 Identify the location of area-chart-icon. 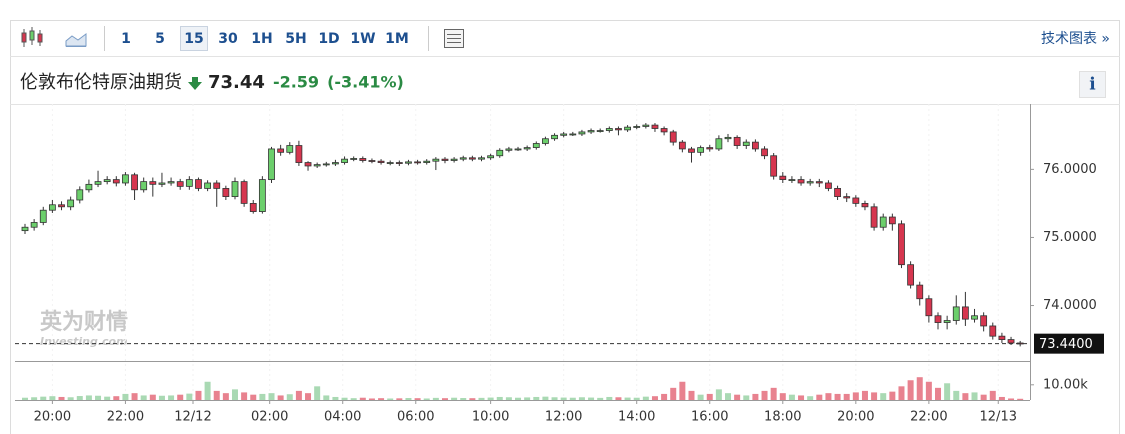
(76, 40).